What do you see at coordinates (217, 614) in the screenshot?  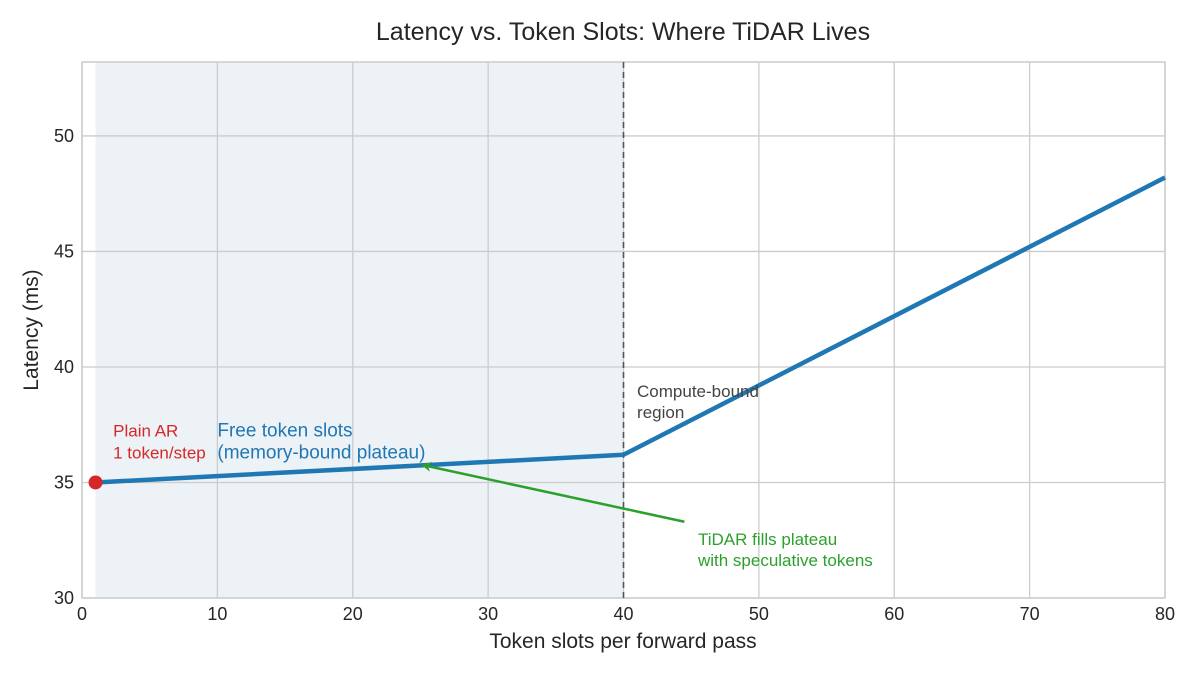 I see `x-tick-label: 10` at bounding box center [217, 614].